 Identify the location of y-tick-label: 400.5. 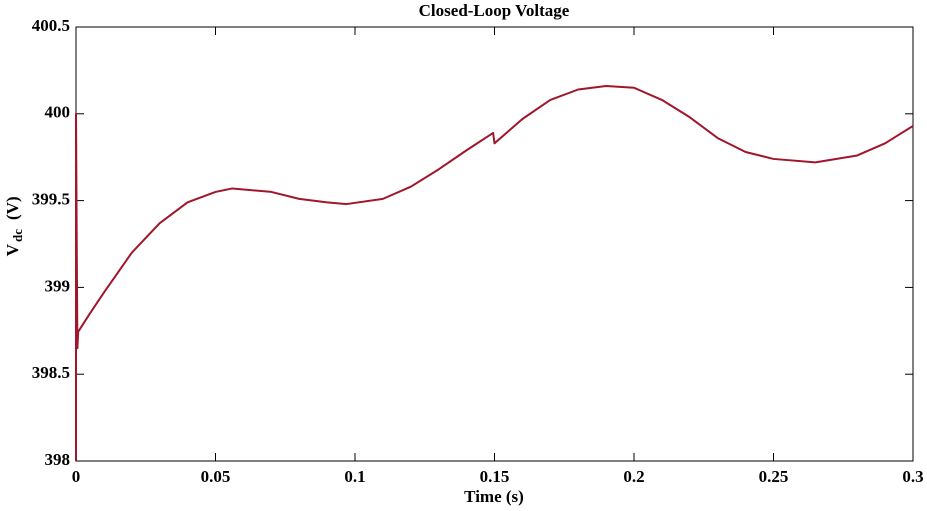
(51, 25).